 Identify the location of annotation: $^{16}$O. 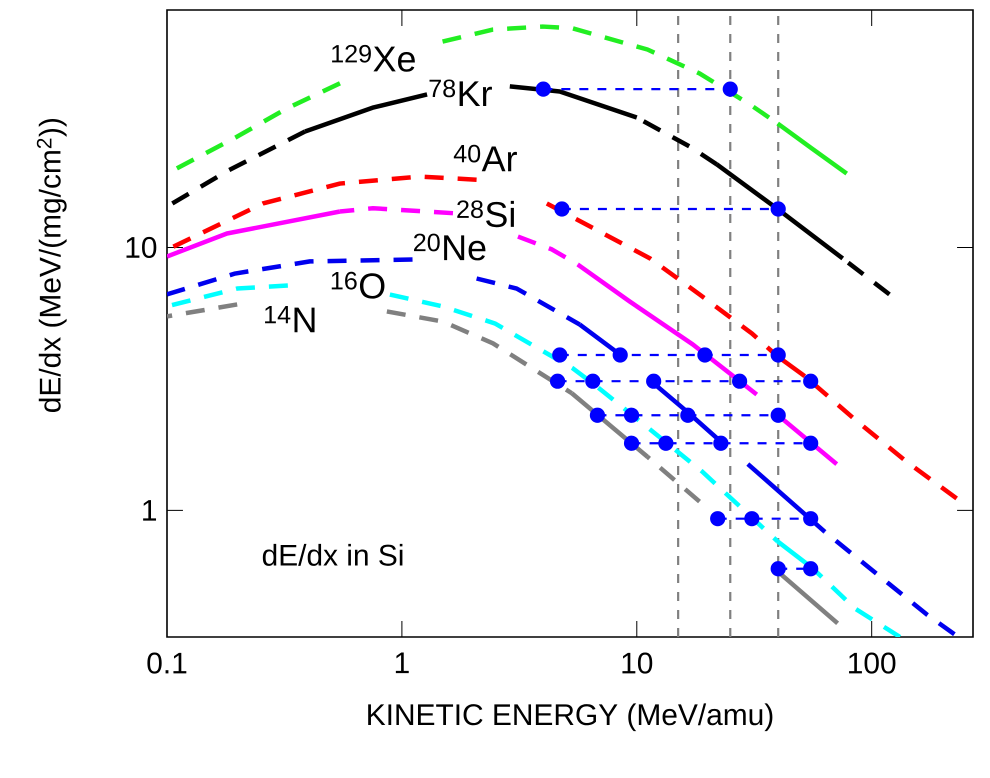
(358, 285).